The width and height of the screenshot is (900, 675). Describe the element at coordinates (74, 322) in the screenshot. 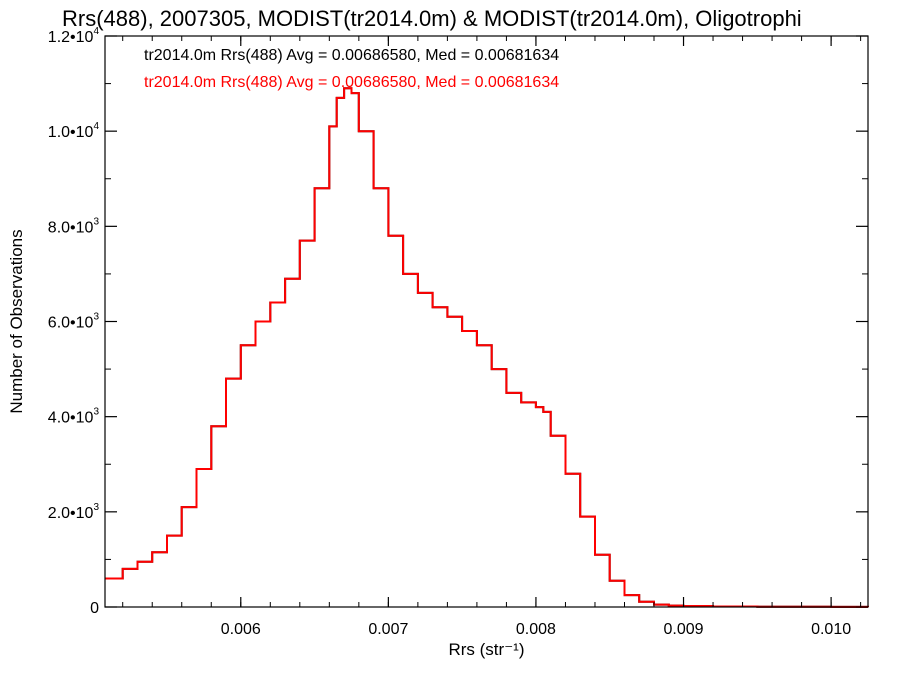

I see `y-tick-label-4: 6.0•103` at that location.